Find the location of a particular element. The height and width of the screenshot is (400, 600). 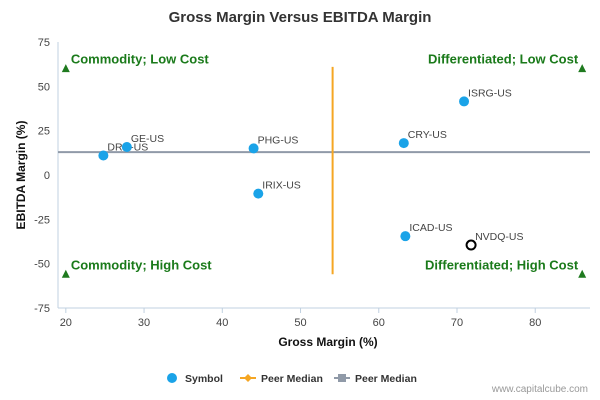

y-axis-title: EBITDA Margin (%) is located at coordinates (21, 175).